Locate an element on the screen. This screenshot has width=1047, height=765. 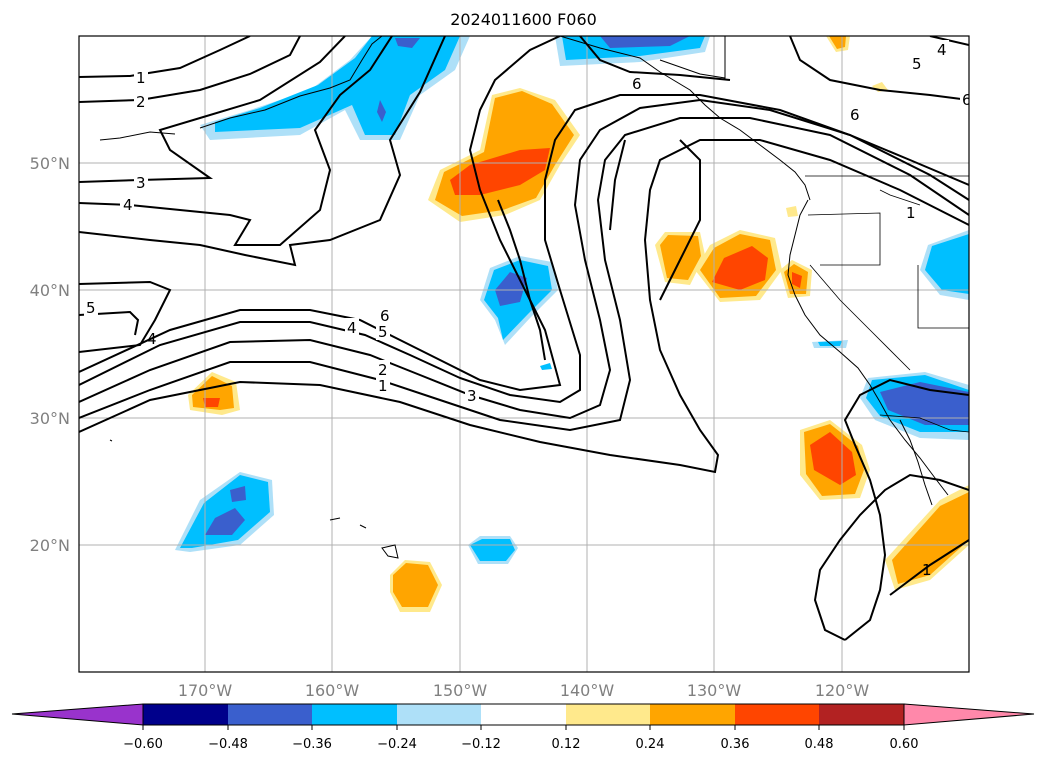
lat-label-50n: 50°N is located at coordinates (50, 163).